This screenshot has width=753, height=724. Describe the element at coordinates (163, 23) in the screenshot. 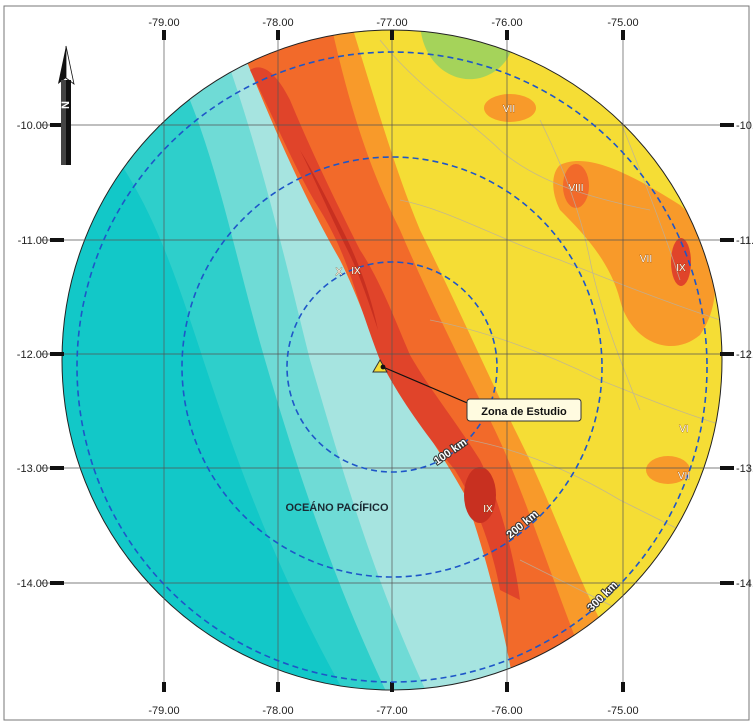

I see `lon-label-top: -79.00` at that location.